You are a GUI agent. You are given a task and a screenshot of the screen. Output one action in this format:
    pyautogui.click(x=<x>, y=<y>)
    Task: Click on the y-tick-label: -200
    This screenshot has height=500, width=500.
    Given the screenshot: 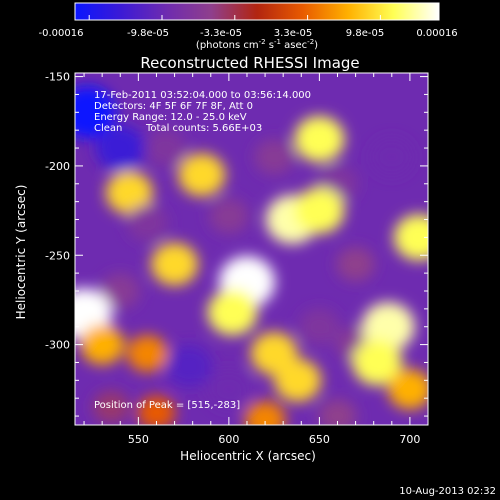 What is the action you would take?
    pyautogui.click(x=57, y=166)
    